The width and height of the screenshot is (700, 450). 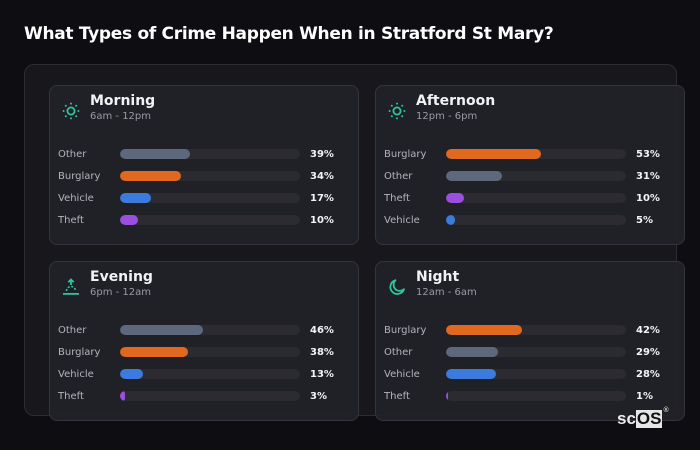 I want to click on bar-row-burglary: Burglary 42%, so click(x=529, y=335).